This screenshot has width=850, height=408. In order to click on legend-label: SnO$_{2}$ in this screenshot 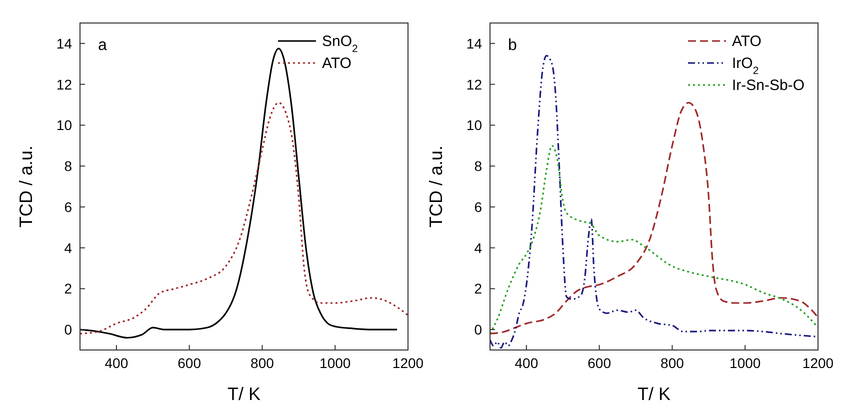, I will do `click(340, 44)`.